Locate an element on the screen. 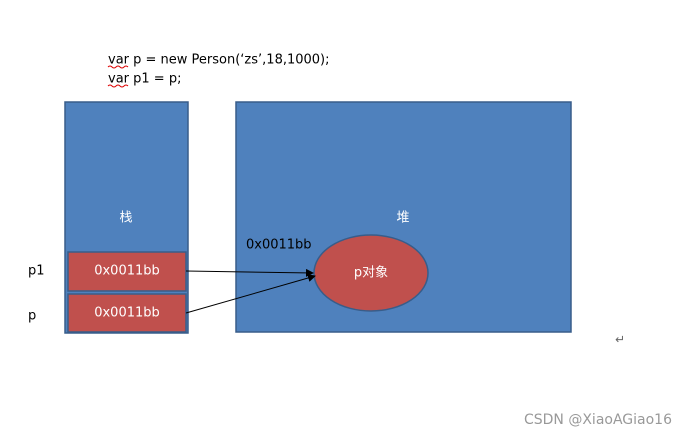  code-line: var p1 = p; is located at coordinates (144, 79).